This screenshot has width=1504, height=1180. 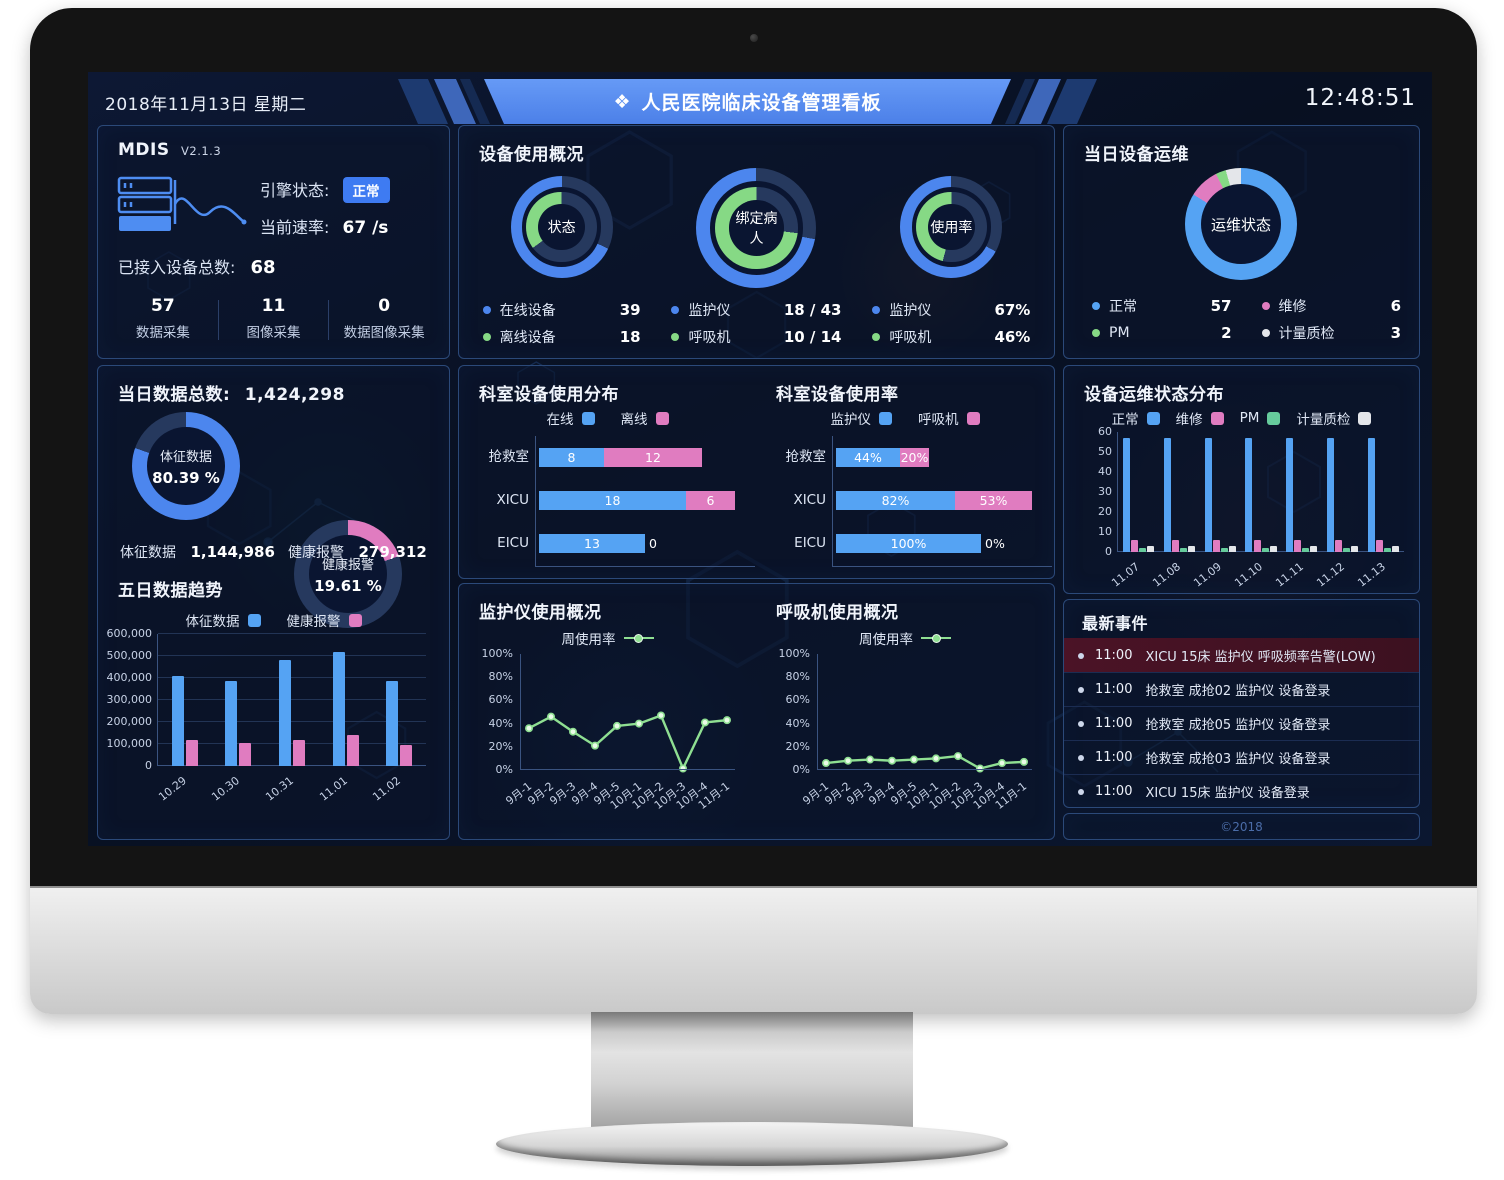 I want to click on legend-square, so click(x=1153, y=418).